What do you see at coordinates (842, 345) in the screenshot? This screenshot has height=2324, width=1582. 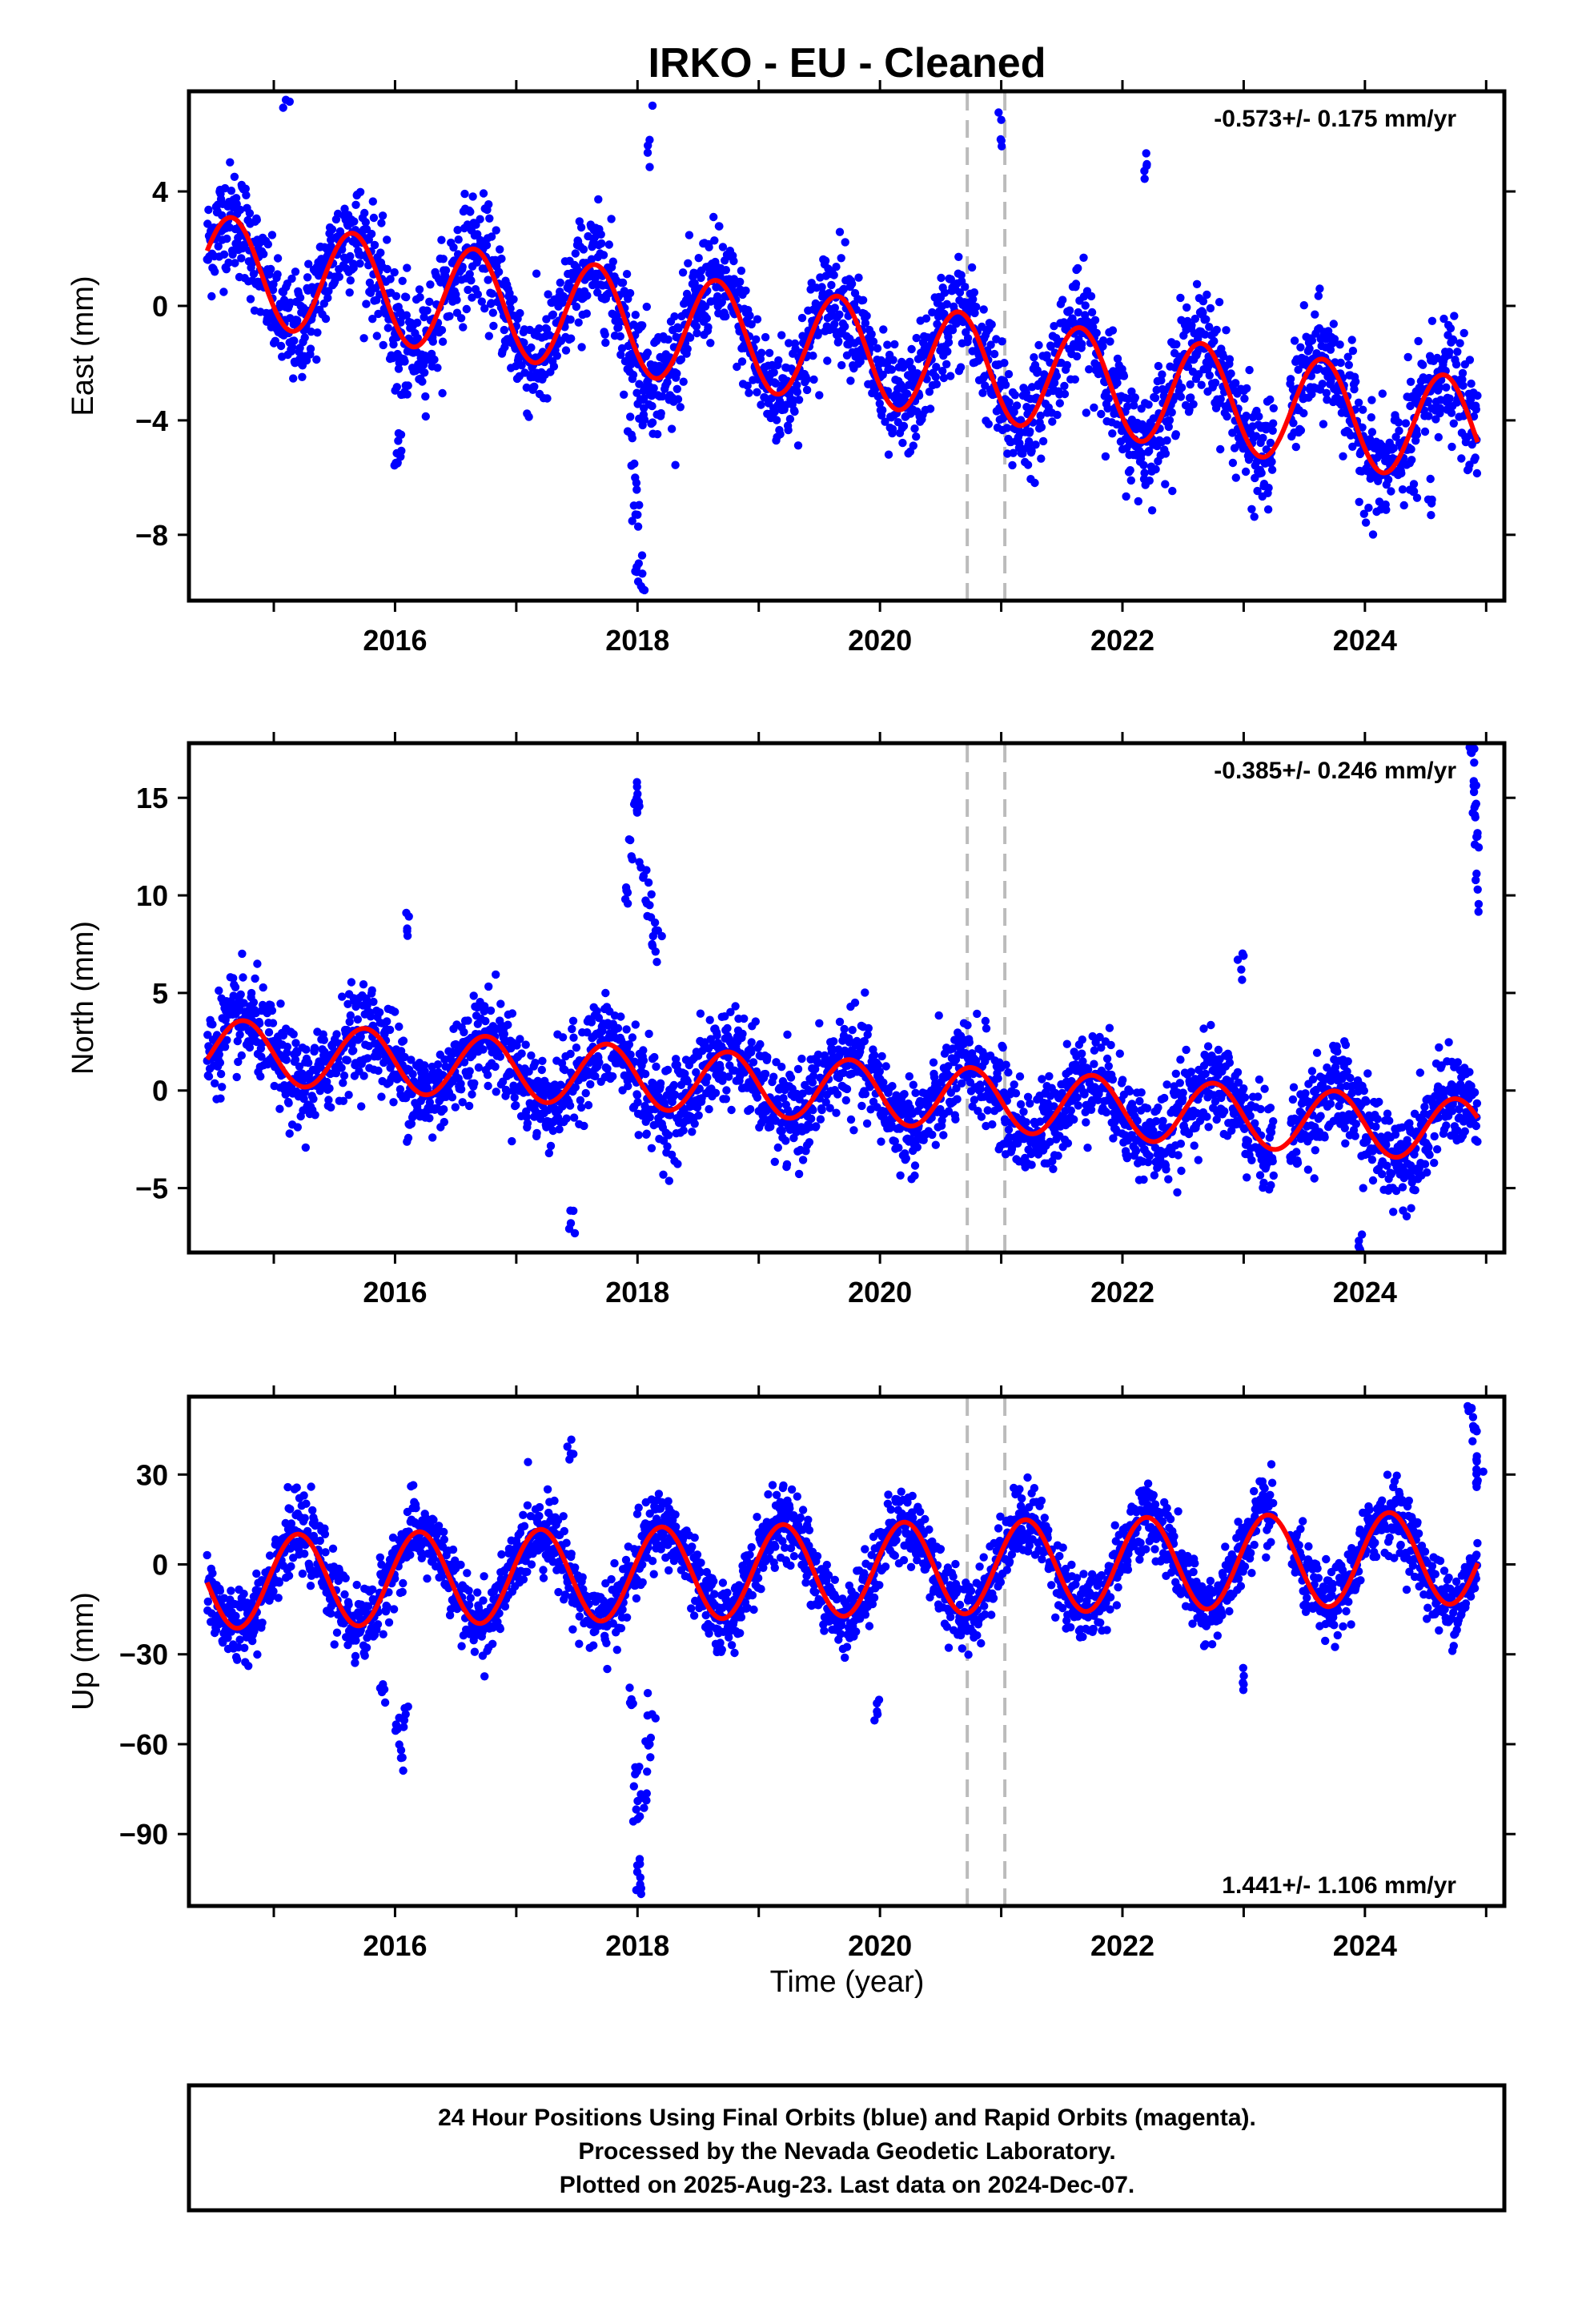 I see `seasonal-fit-curve` at bounding box center [842, 345].